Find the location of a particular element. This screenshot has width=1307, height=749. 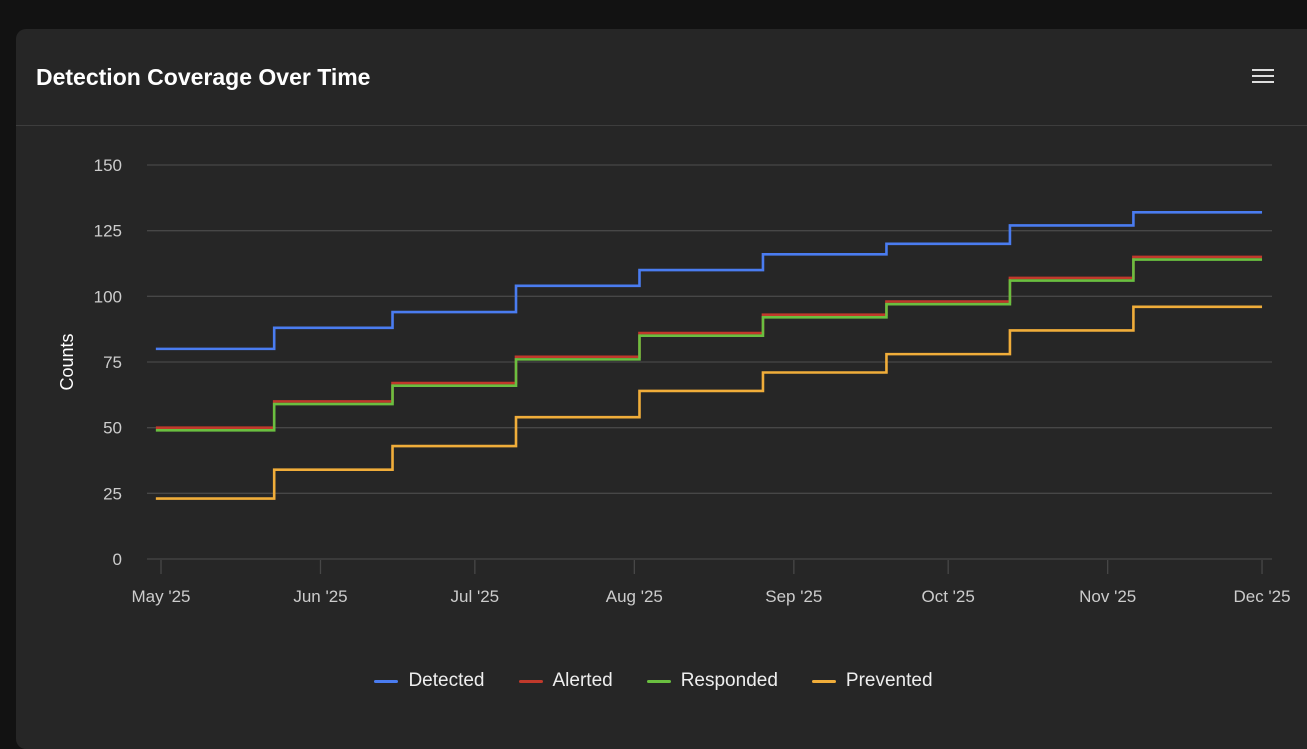

x-tick-label: May '25 is located at coordinates (161, 596).